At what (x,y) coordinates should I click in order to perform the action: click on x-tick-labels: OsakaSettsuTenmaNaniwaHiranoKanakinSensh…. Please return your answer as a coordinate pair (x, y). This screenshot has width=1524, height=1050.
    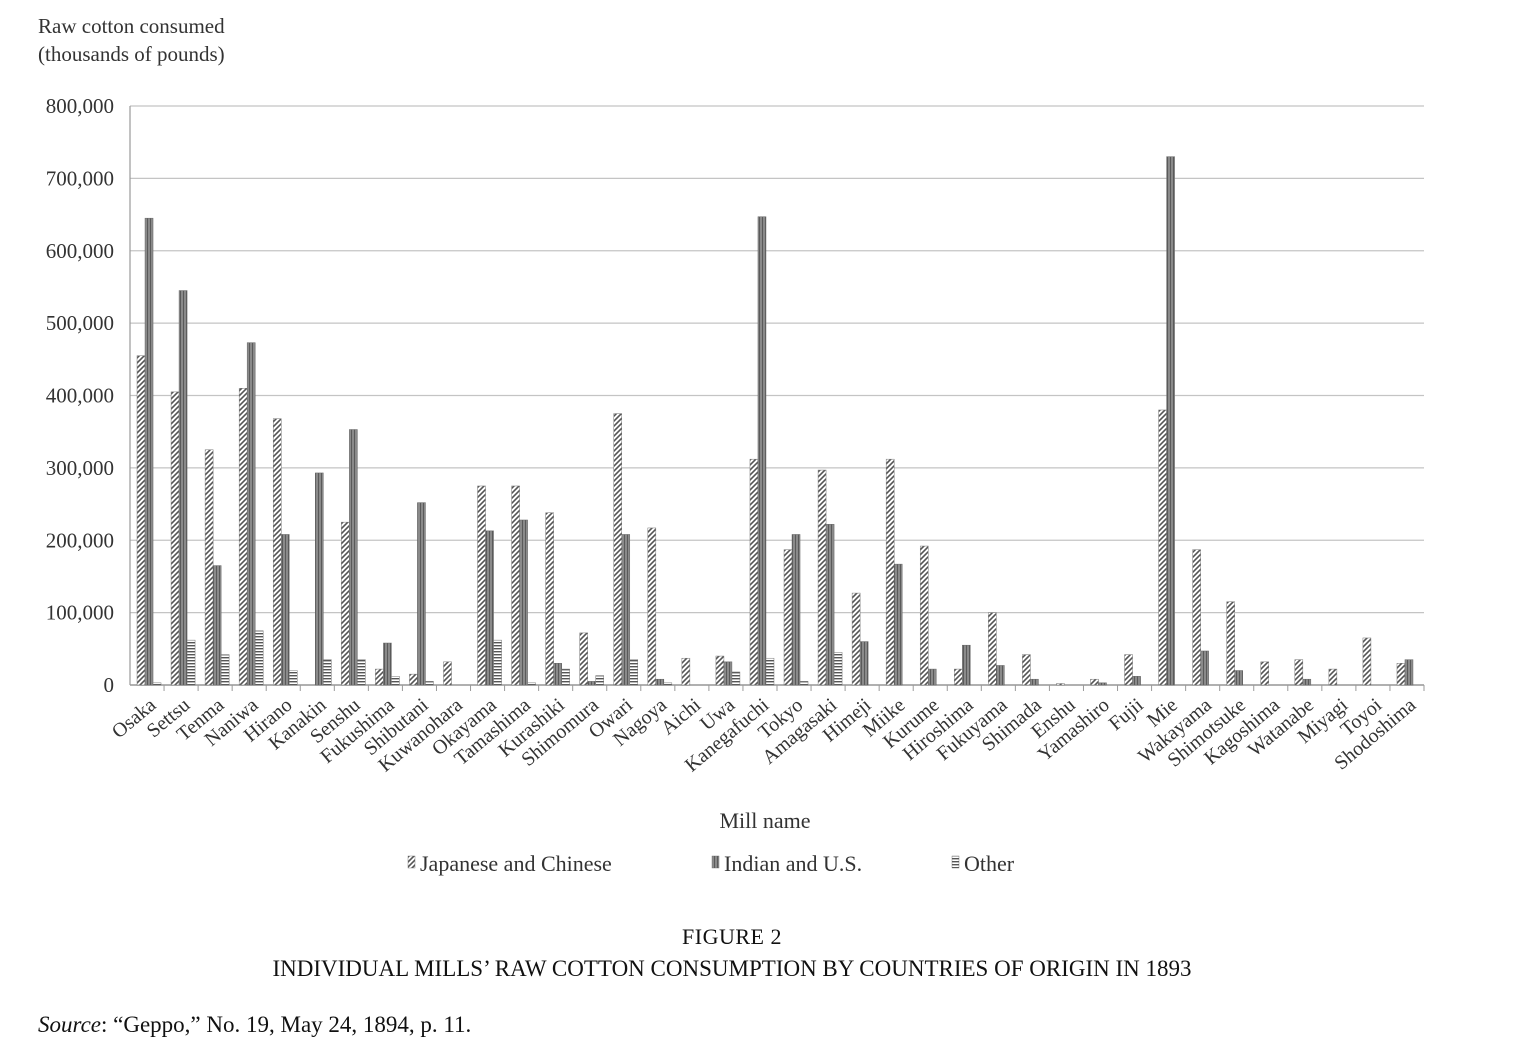
    Looking at the image, I should click on (766, 731).